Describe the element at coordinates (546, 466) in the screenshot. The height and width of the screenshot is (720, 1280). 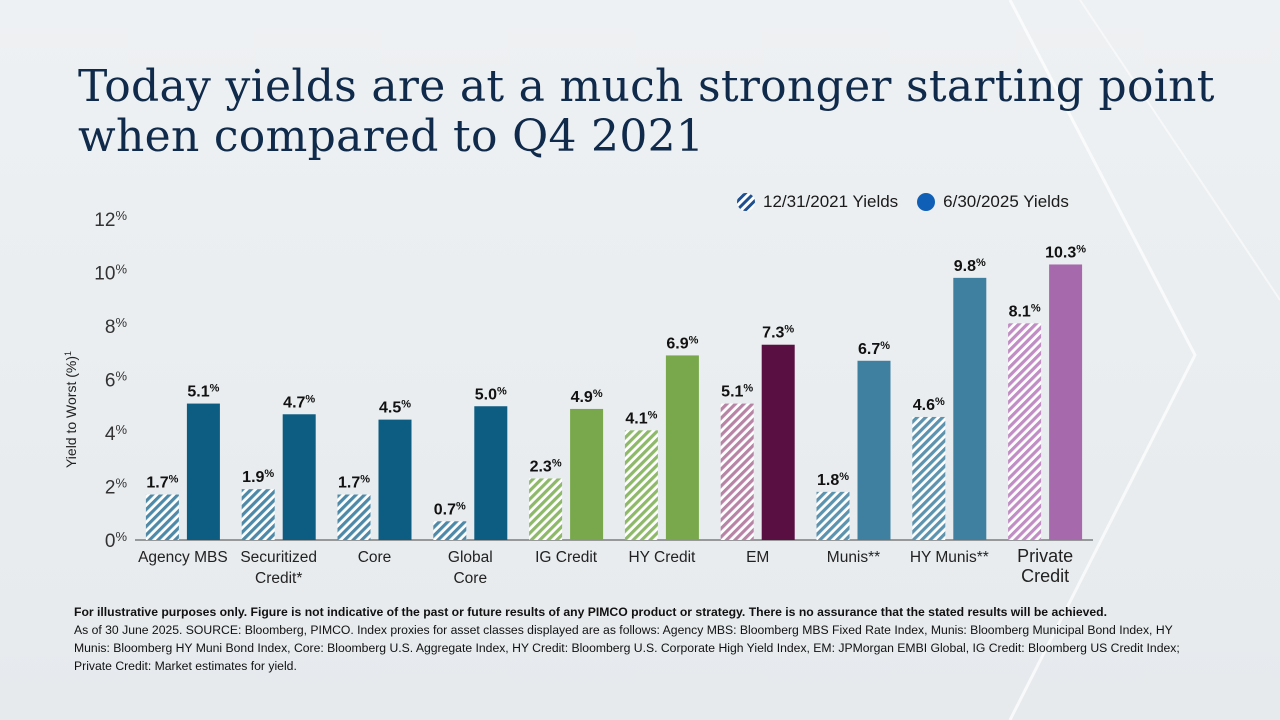
I see `data-label-2021: 2.3%` at that location.